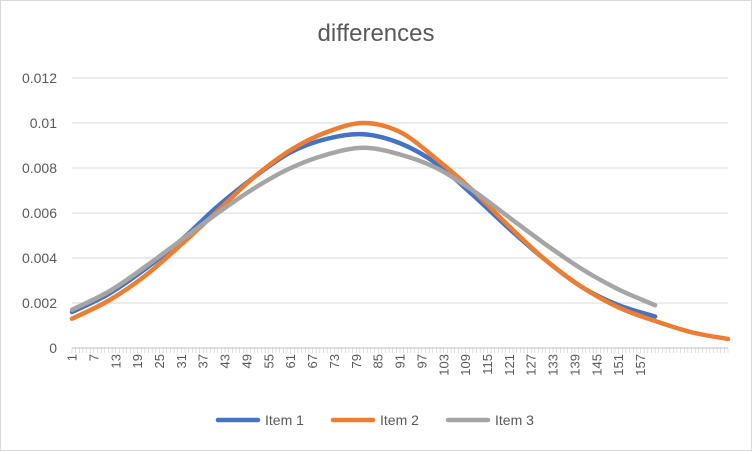 The width and height of the screenshot is (752, 451). Describe the element at coordinates (246, 361) in the screenshot. I see `x-tick-label: 49` at that location.